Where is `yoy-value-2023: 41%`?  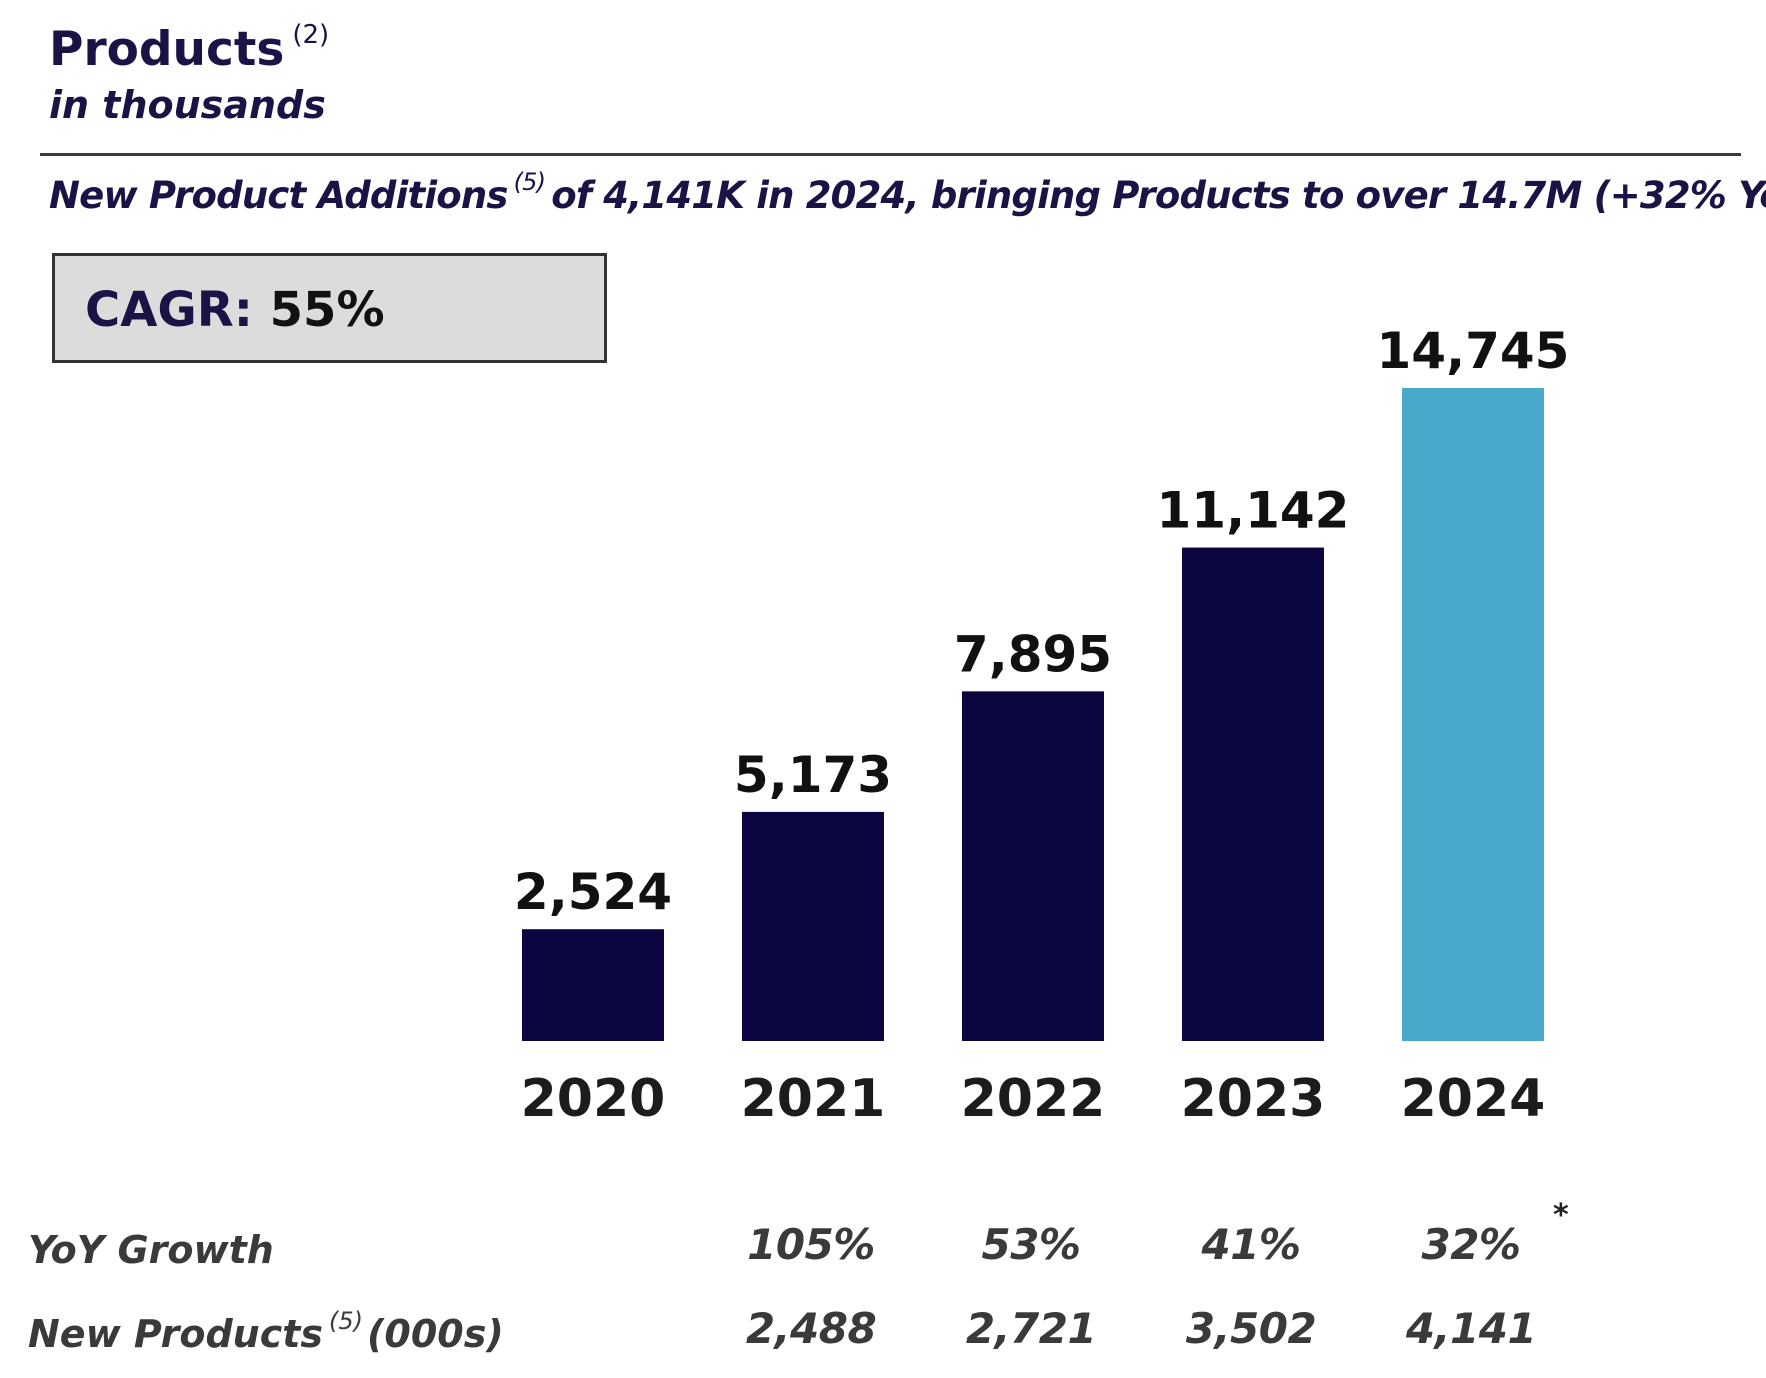
yoy-value-2023: 41% is located at coordinates (1251, 1244).